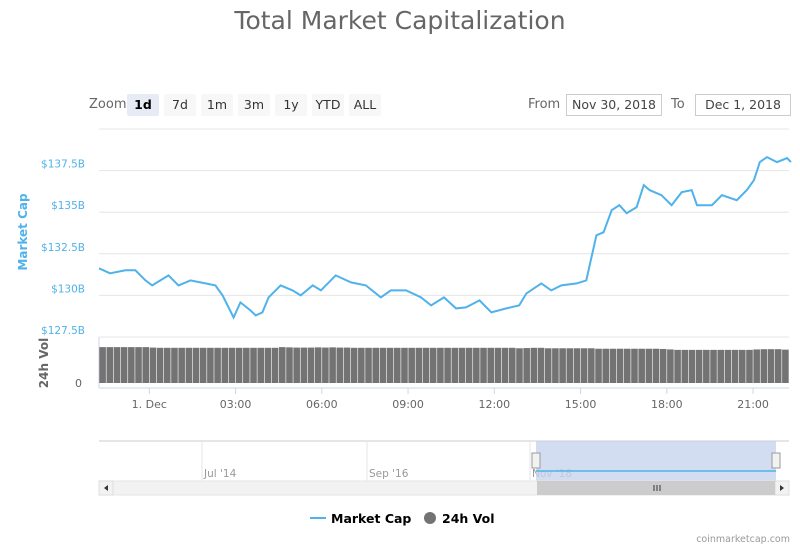  What do you see at coordinates (106, 488) in the screenshot?
I see `arrow-left-icon` at bounding box center [106, 488].